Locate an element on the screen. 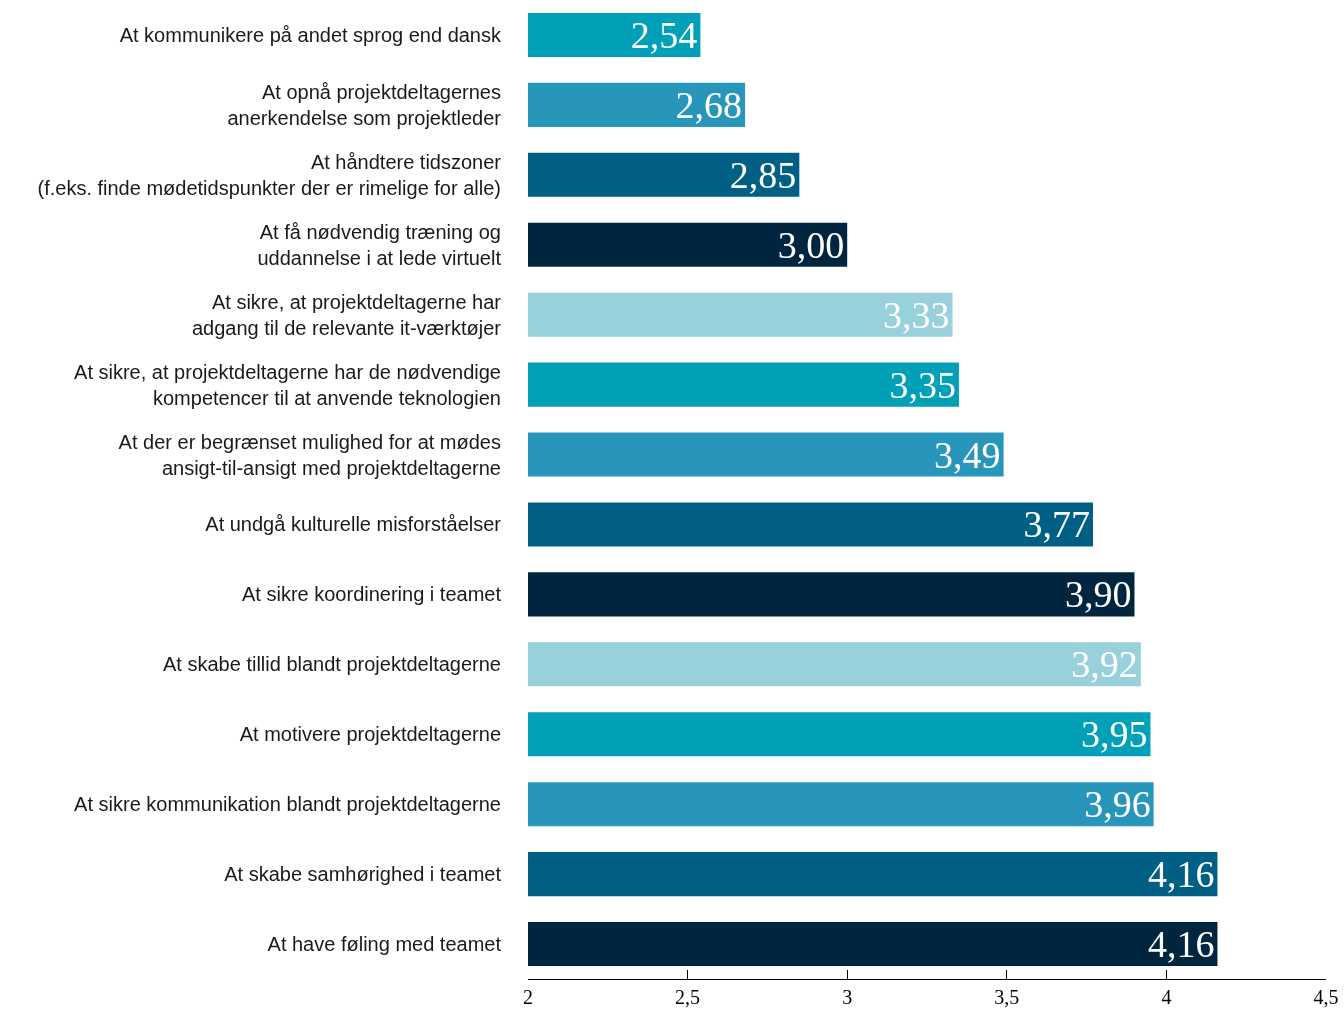 The image size is (1344, 1019). y-tick-label: At undgå kulturelle misforståelser is located at coordinates (353, 524).